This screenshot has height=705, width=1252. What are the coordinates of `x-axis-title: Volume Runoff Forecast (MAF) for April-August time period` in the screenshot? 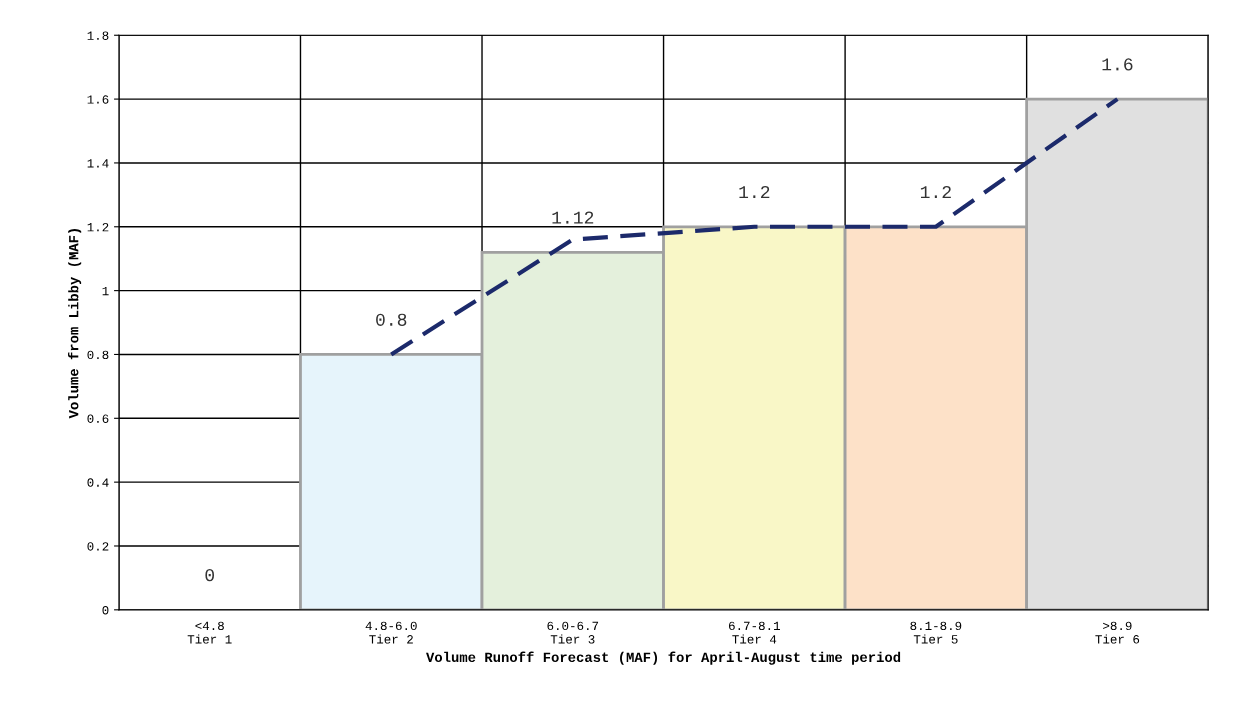 It's located at (663, 658).